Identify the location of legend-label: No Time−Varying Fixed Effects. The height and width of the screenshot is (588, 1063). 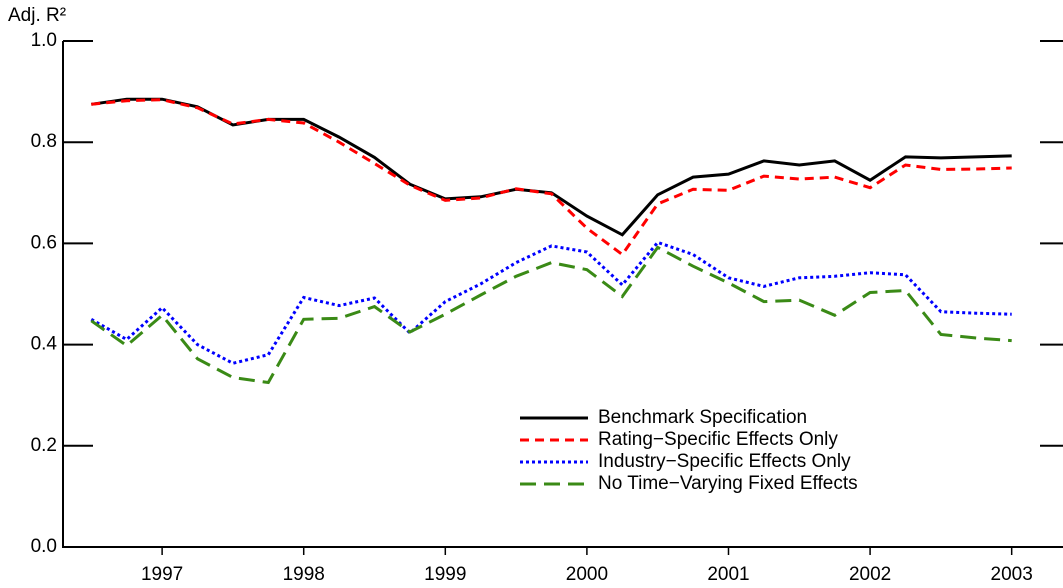
(728, 483).